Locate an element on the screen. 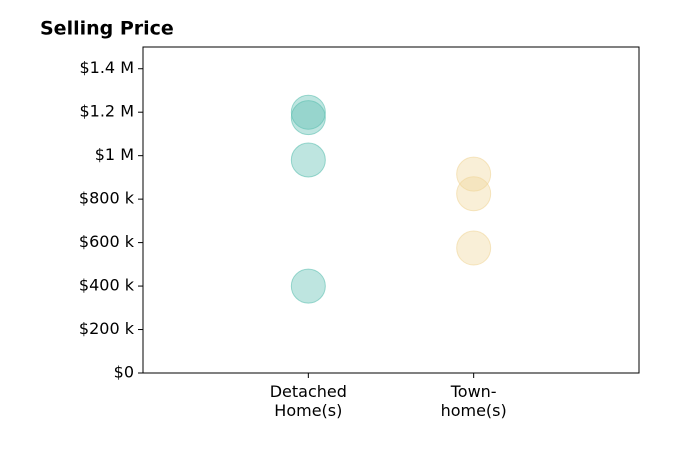 The image size is (679, 462). y-tick-label: $600 k is located at coordinates (107, 241).